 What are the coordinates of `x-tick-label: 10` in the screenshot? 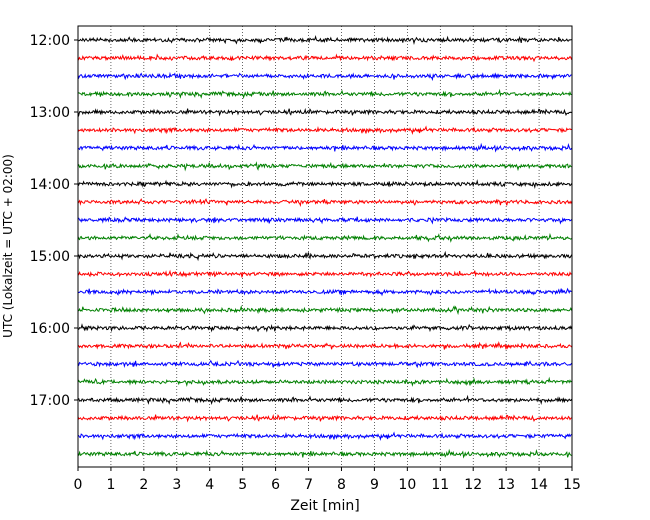 It's located at (407, 485).